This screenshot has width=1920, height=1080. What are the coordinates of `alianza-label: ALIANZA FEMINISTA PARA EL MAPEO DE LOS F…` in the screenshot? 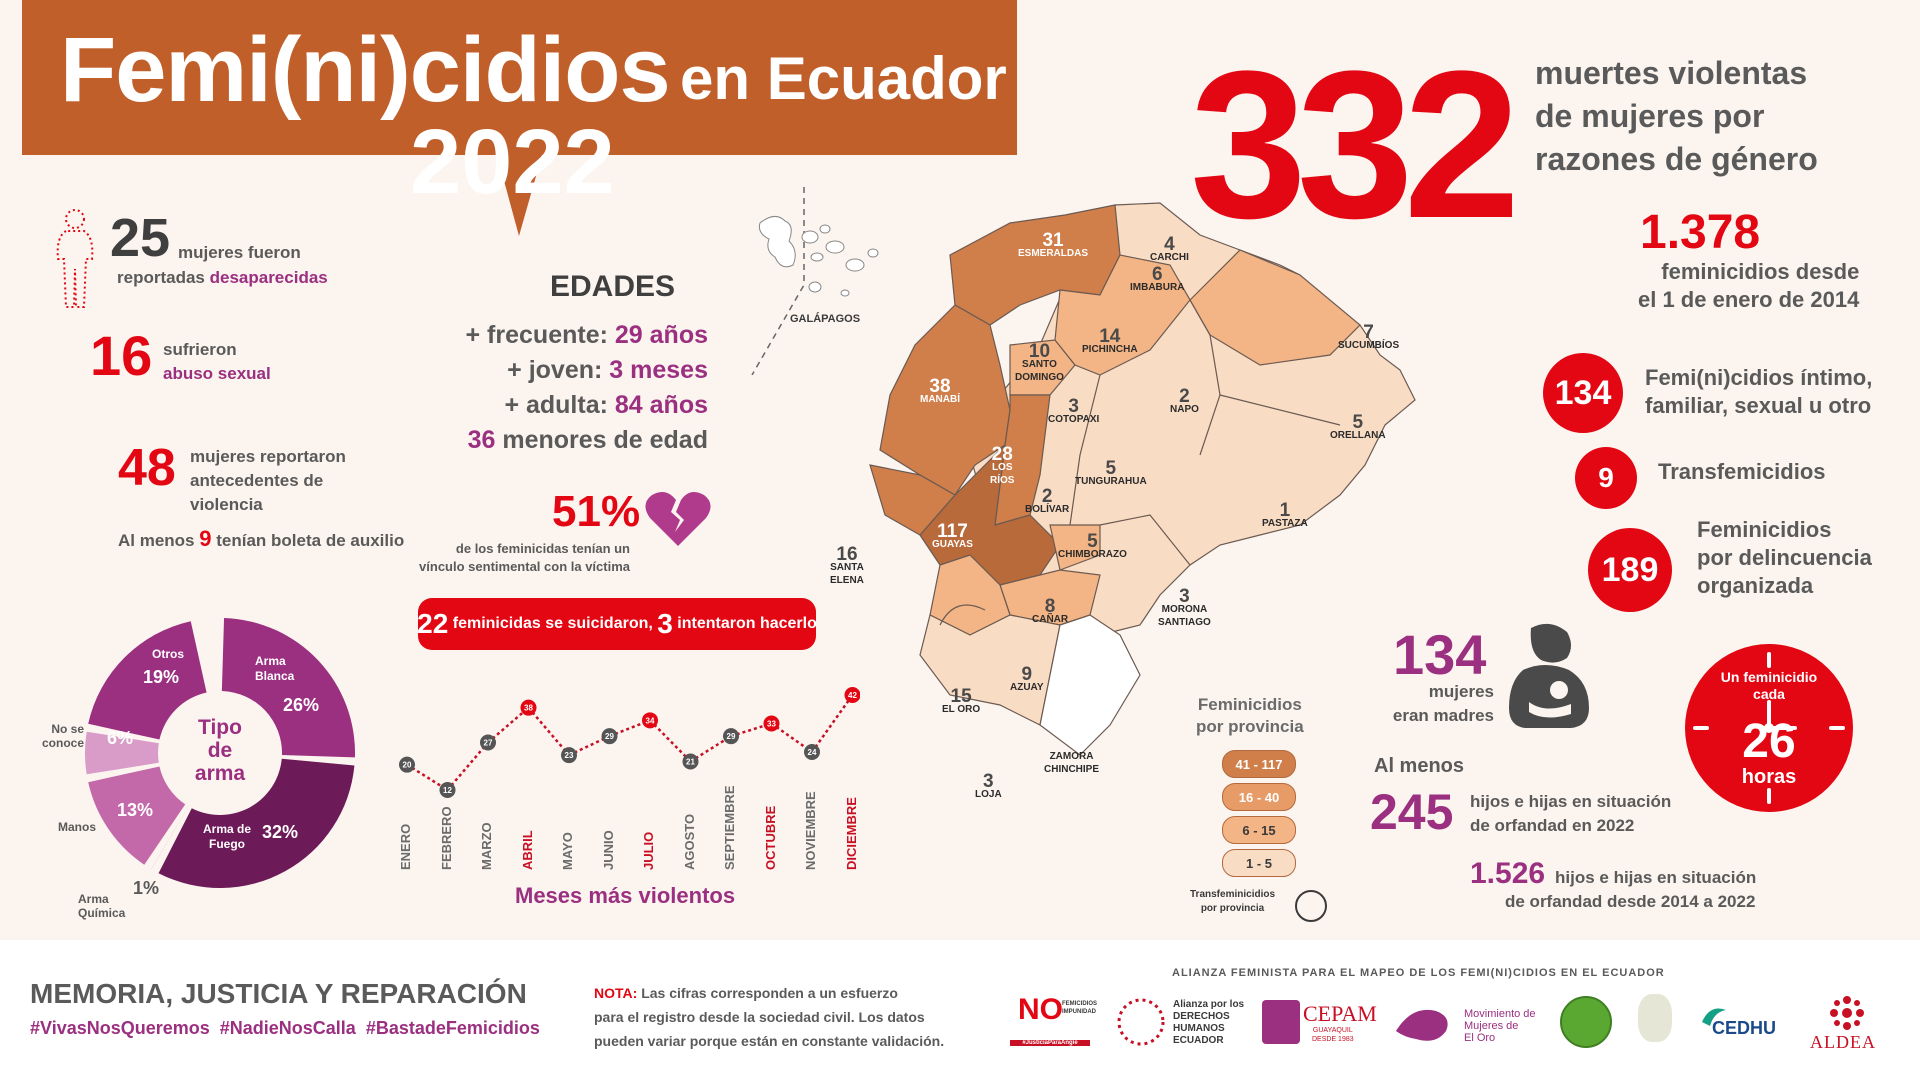 It's located at (1418, 973).